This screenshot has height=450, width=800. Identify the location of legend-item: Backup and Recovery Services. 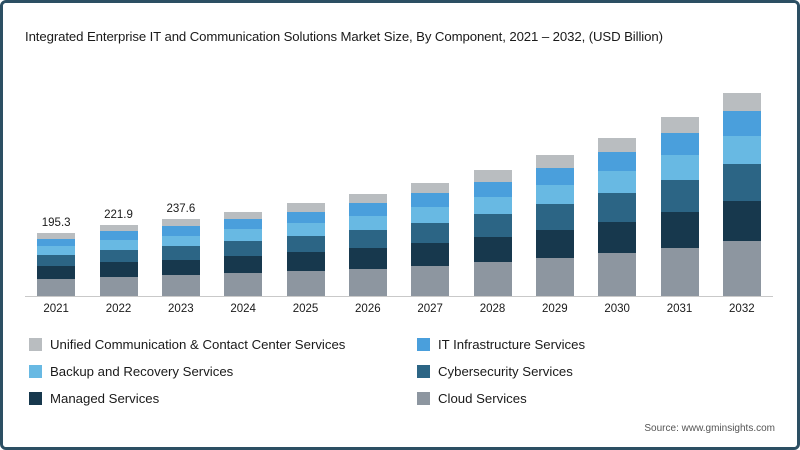
(223, 371).